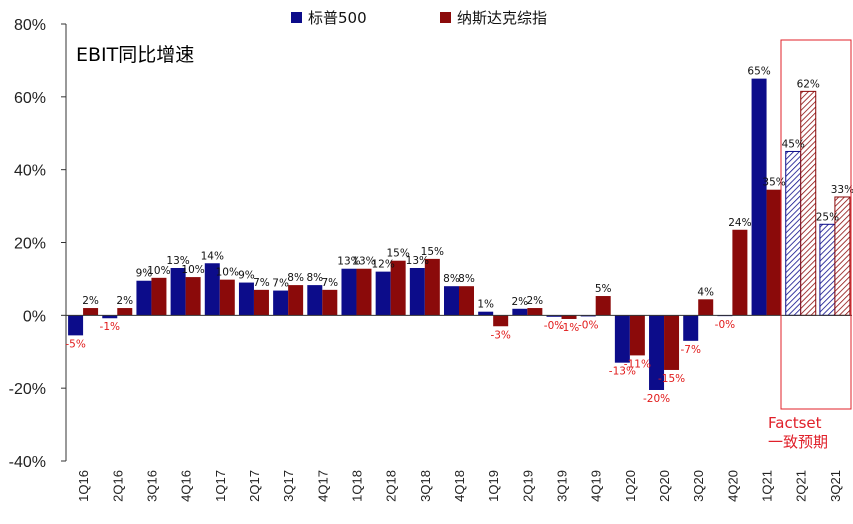 The width and height of the screenshot is (853, 524). Describe the element at coordinates (808, 84) in the screenshot. I see `label-nasdaq-2Q21: 62%` at that location.